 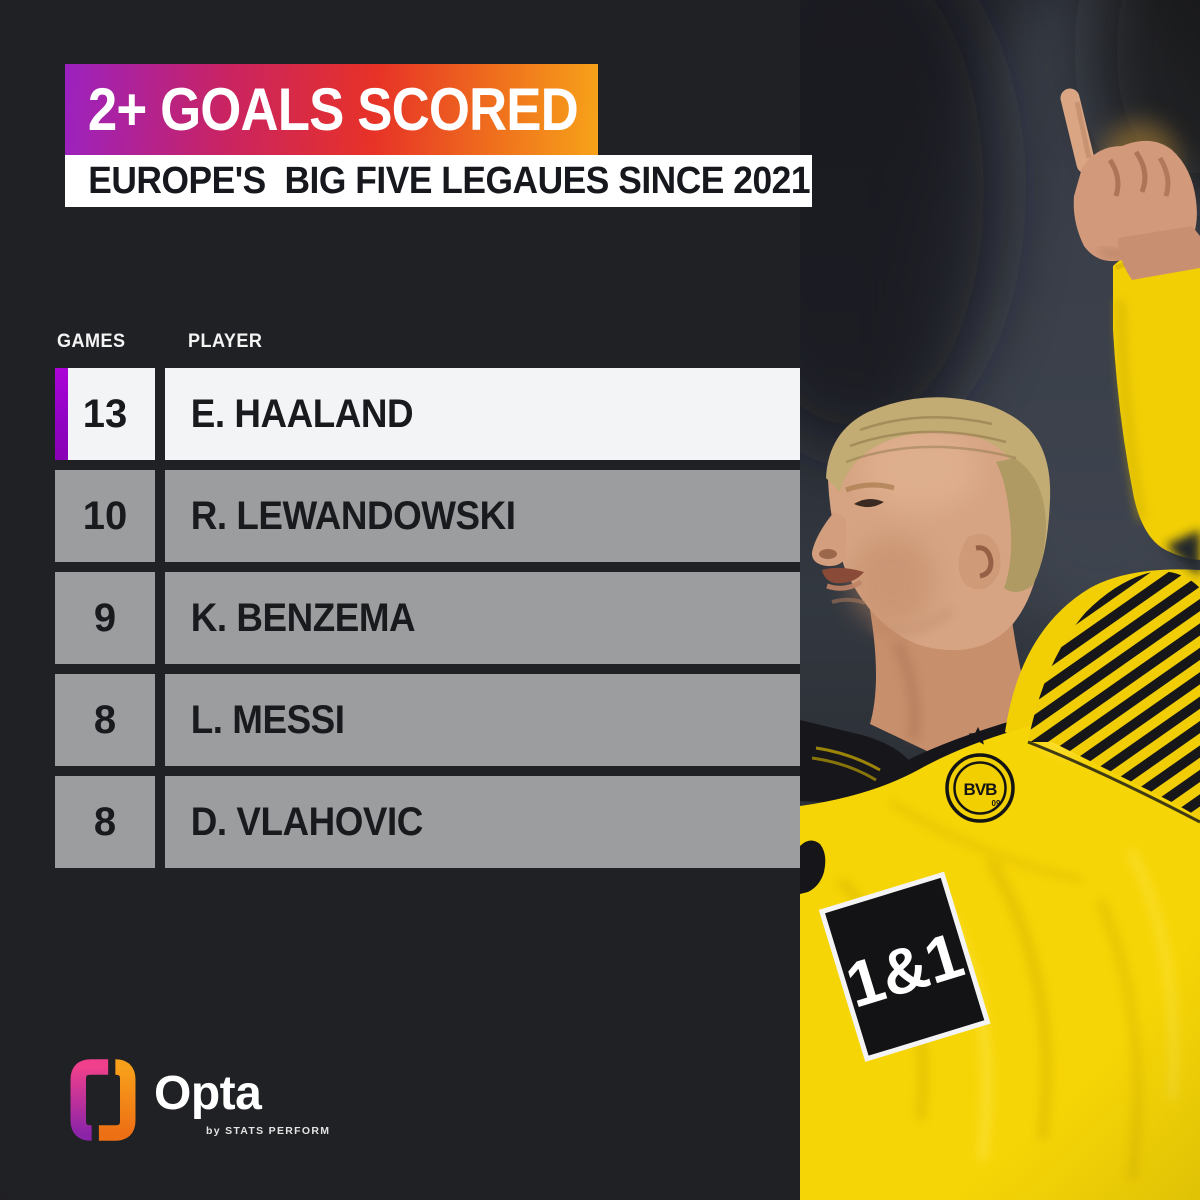 I want to click on pointing-hand, so click(x=1130, y=184).